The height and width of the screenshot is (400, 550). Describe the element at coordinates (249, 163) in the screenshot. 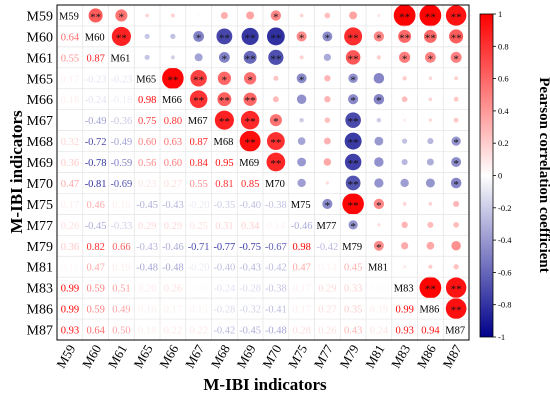

I see `diag-label-m69: M69` at that location.